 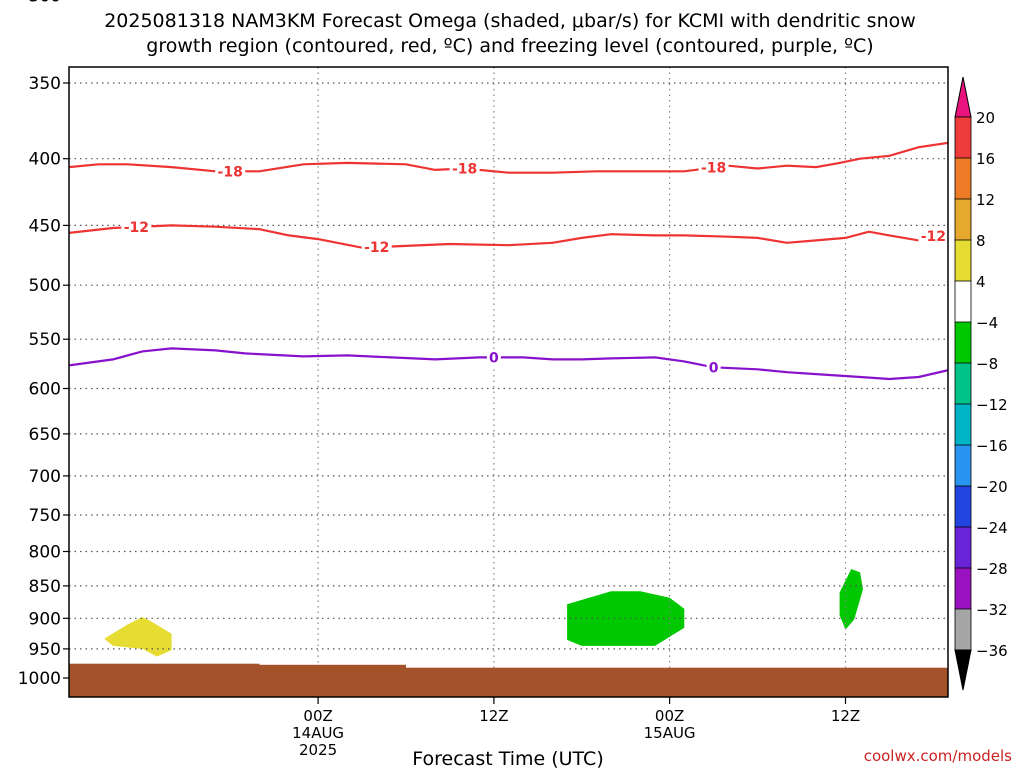 I want to click on contour-label-2-1: 0, so click(x=714, y=368).